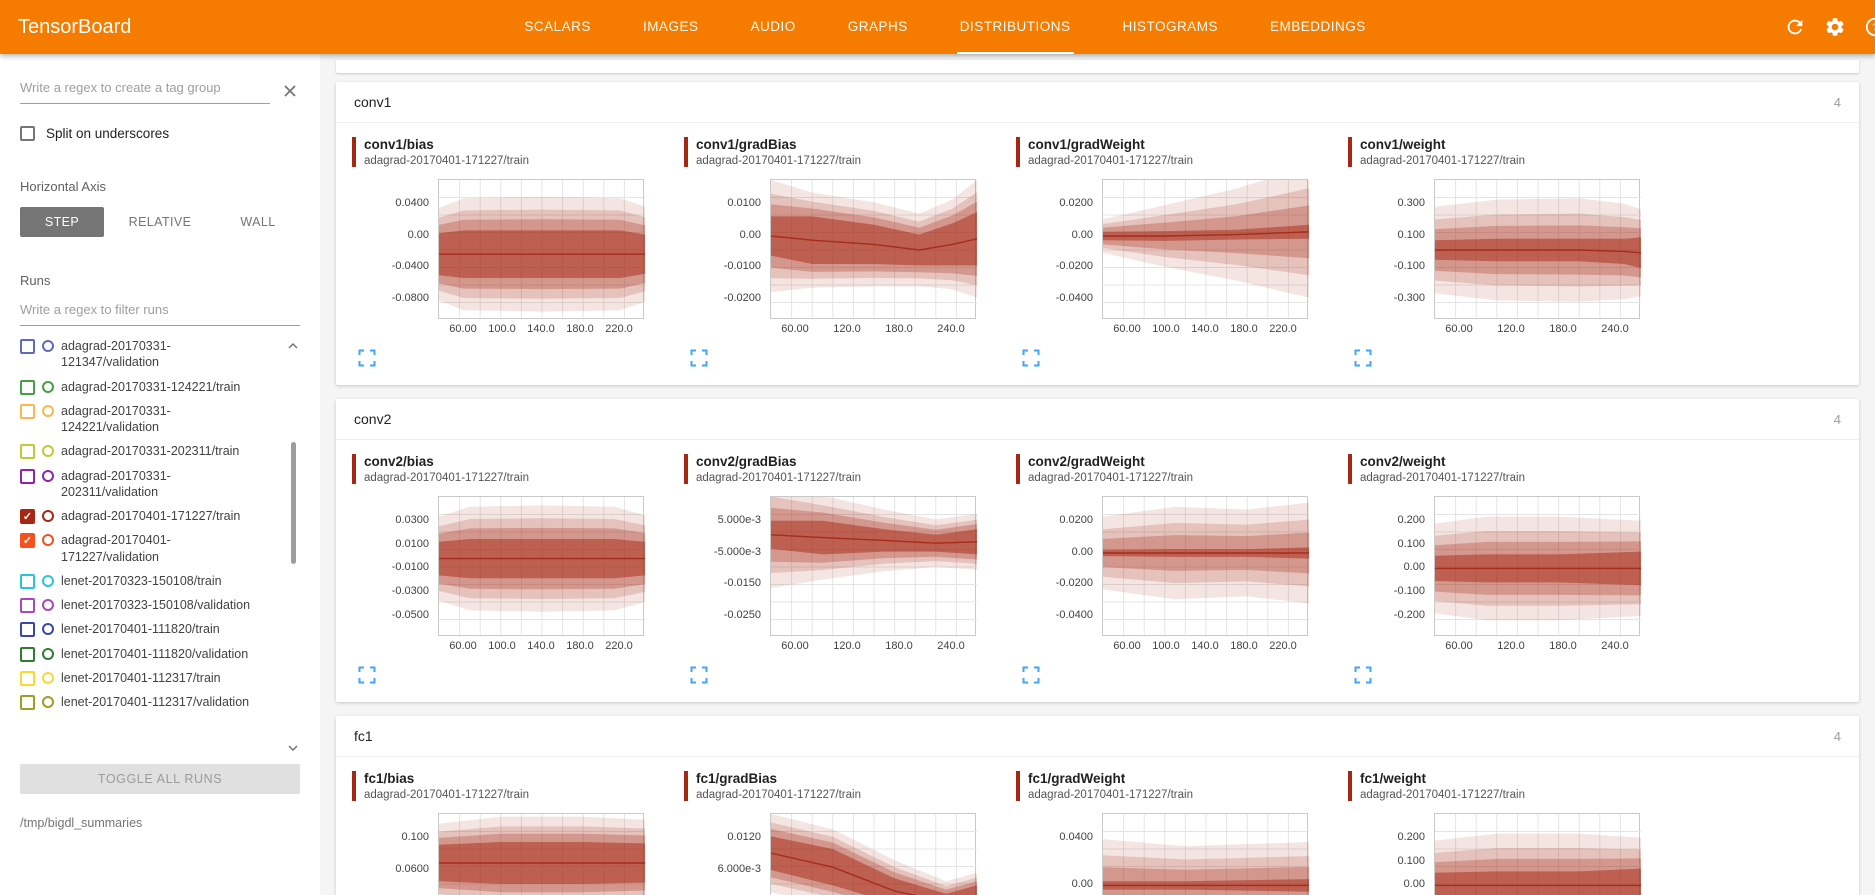  I want to click on section-header: conv2 4, so click(1097, 419).